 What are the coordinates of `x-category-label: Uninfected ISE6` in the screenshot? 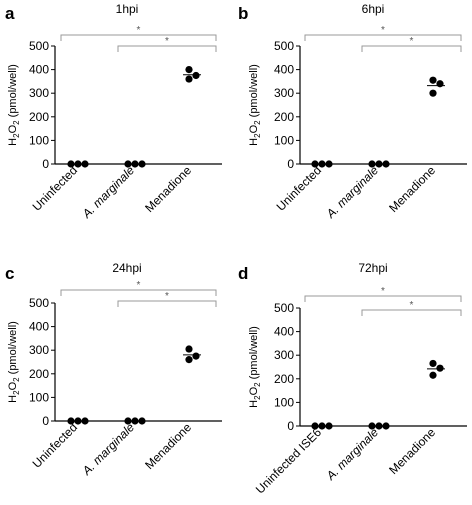 It's located at (288, 460).